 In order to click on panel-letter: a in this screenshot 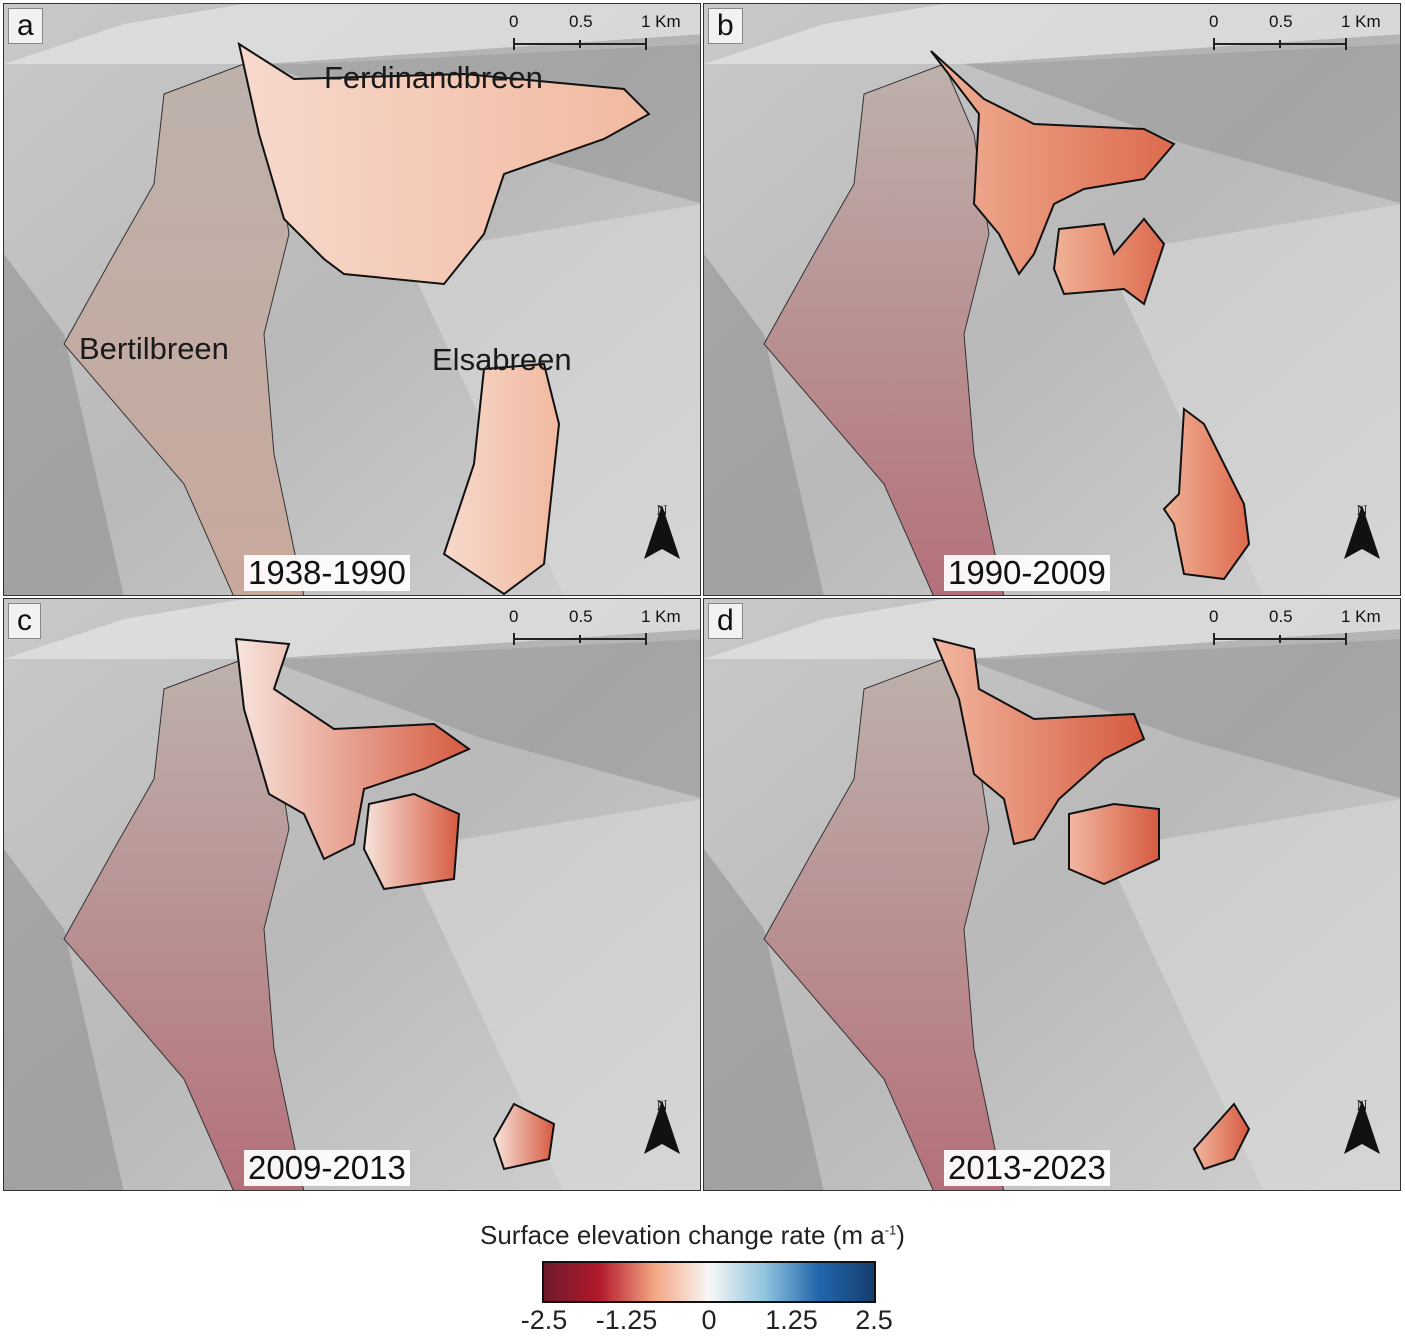, I will do `click(25, 26)`.